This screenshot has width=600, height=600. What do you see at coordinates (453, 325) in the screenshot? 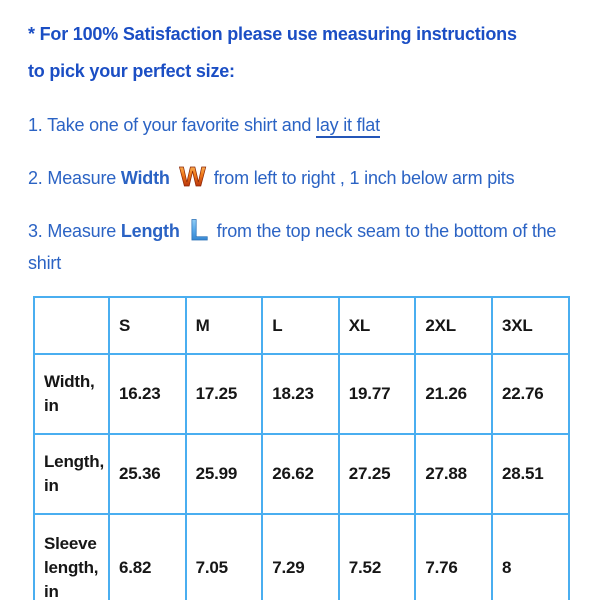
I see `header-cell-2xl: 2XL` at bounding box center [453, 325].